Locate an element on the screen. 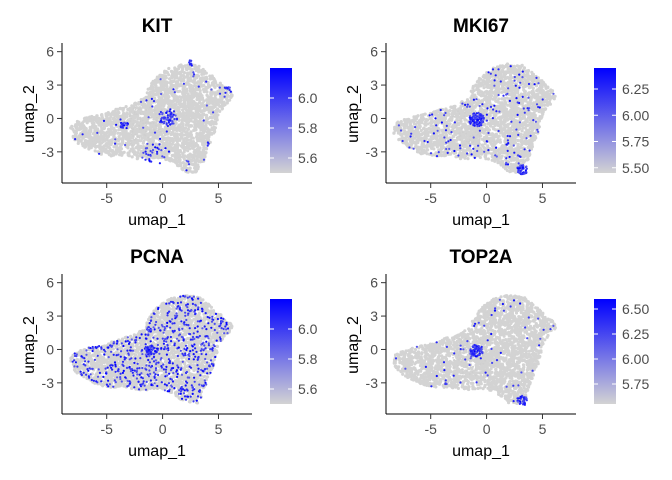  panel-title: MKI67 is located at coordinates (481, 26).